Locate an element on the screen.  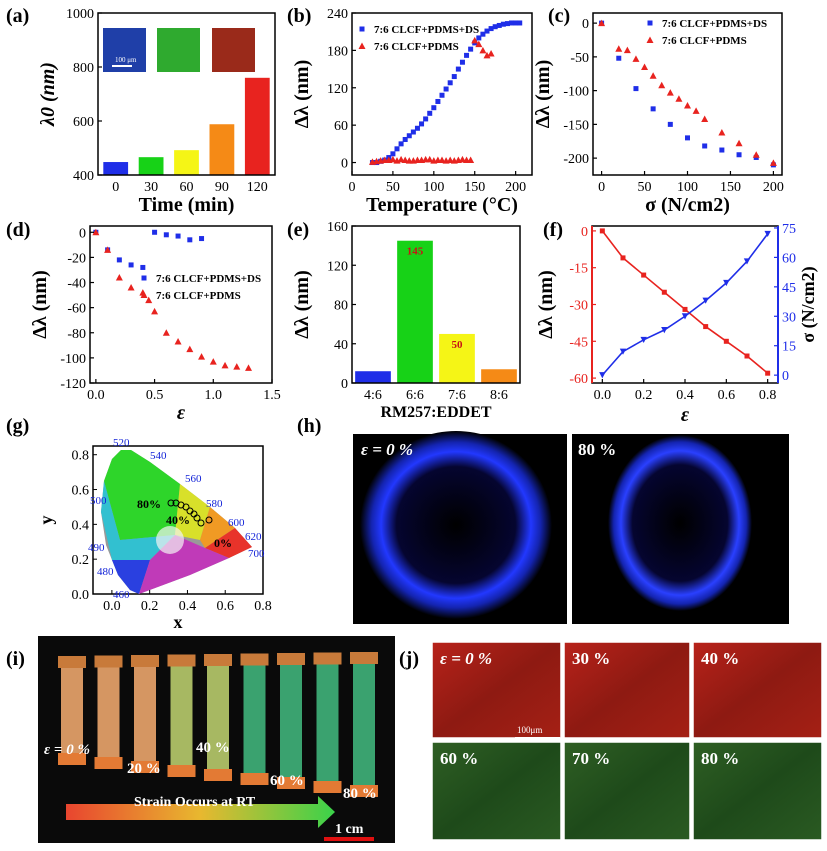
panel-label-h: (h) is located at coordinates (309, 426).